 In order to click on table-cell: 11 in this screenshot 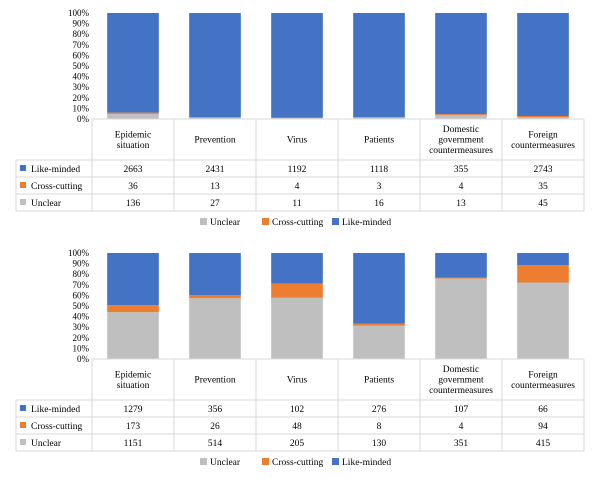, I will do `click(296, 204)`.